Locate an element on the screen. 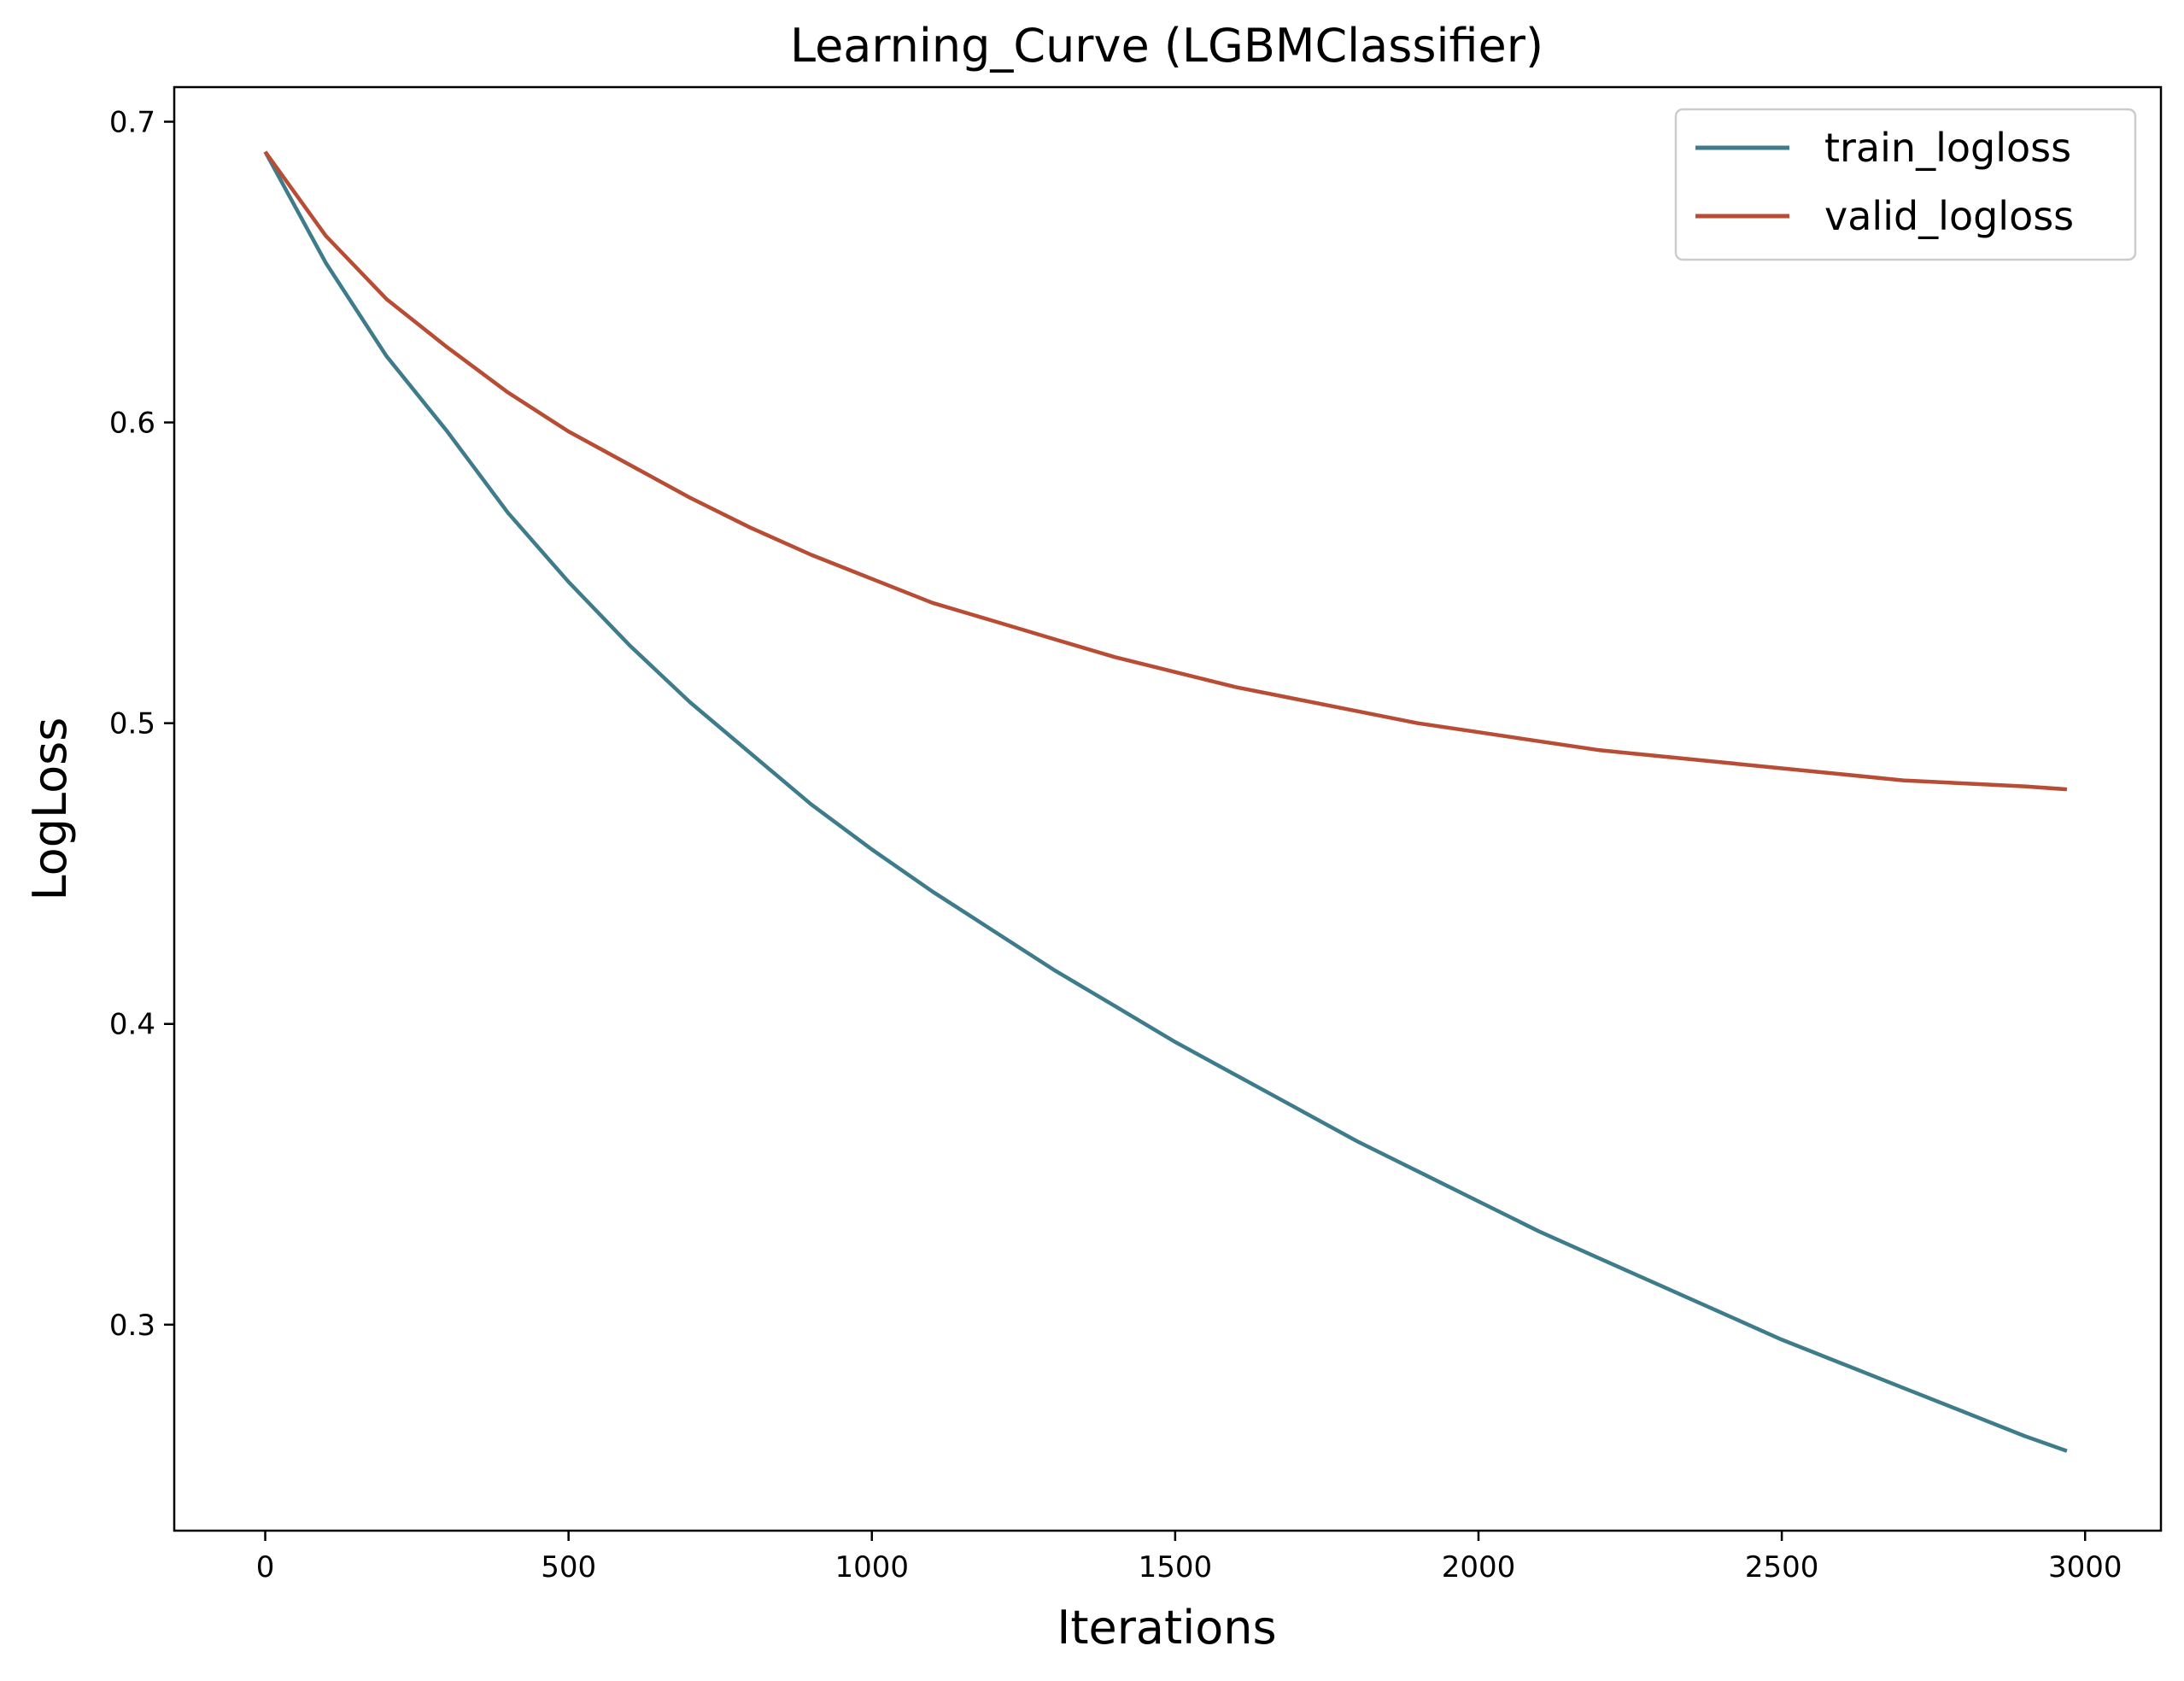 The width and height of the screenshot is (2184, 1681). y-tick-label: 0.6 is located at coordinates (132, 424).